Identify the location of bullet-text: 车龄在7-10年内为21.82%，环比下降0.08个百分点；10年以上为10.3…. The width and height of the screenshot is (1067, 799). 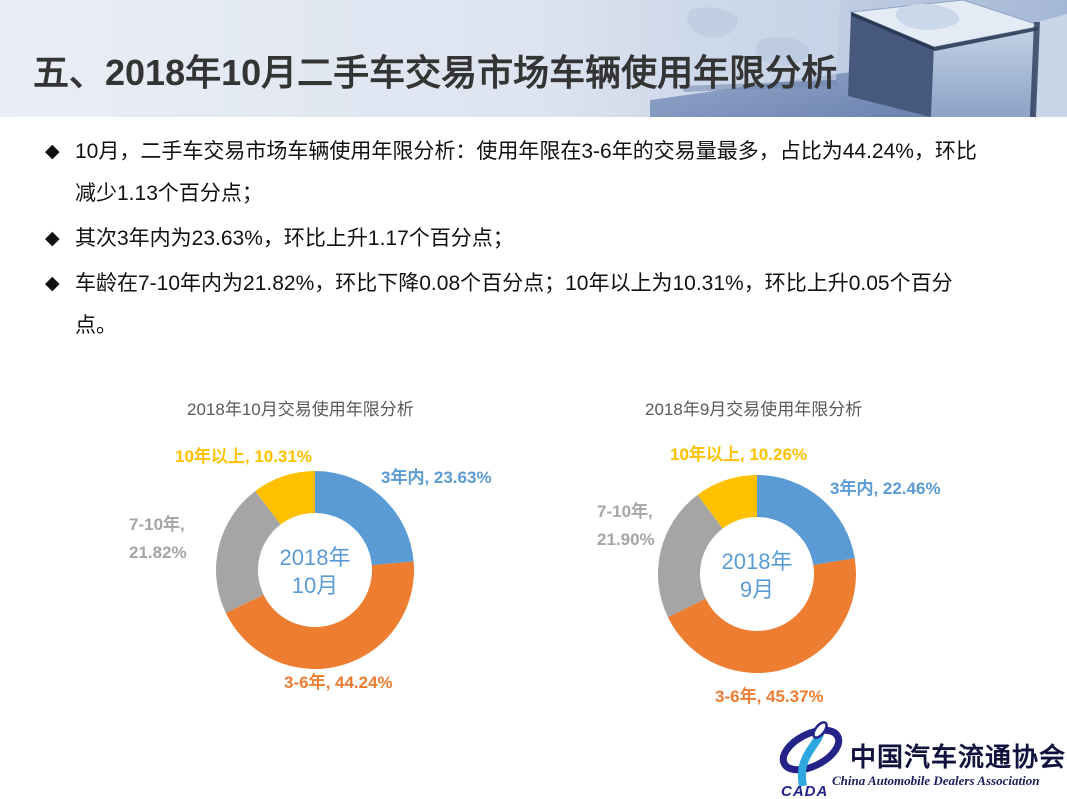
(514, 304).